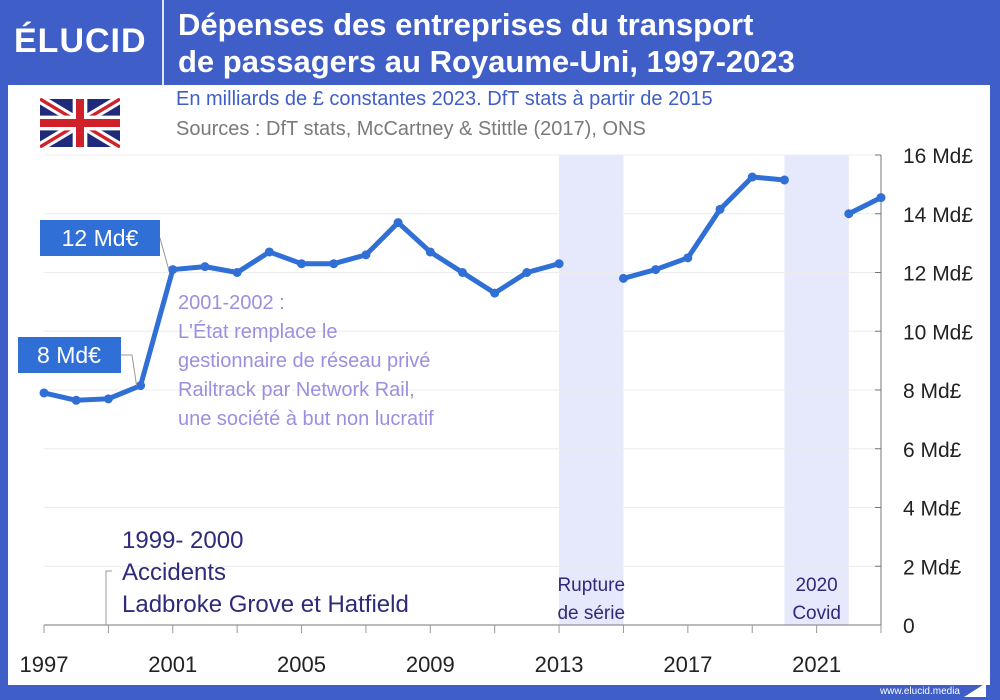 Image resolution: width=1000 pixels, height=700 pixels. What do you see at coordinates (296, 390) in the screenshot?
I see `annotation-text: Railtrack par Network Rail,` at bounding box center [296, 390].